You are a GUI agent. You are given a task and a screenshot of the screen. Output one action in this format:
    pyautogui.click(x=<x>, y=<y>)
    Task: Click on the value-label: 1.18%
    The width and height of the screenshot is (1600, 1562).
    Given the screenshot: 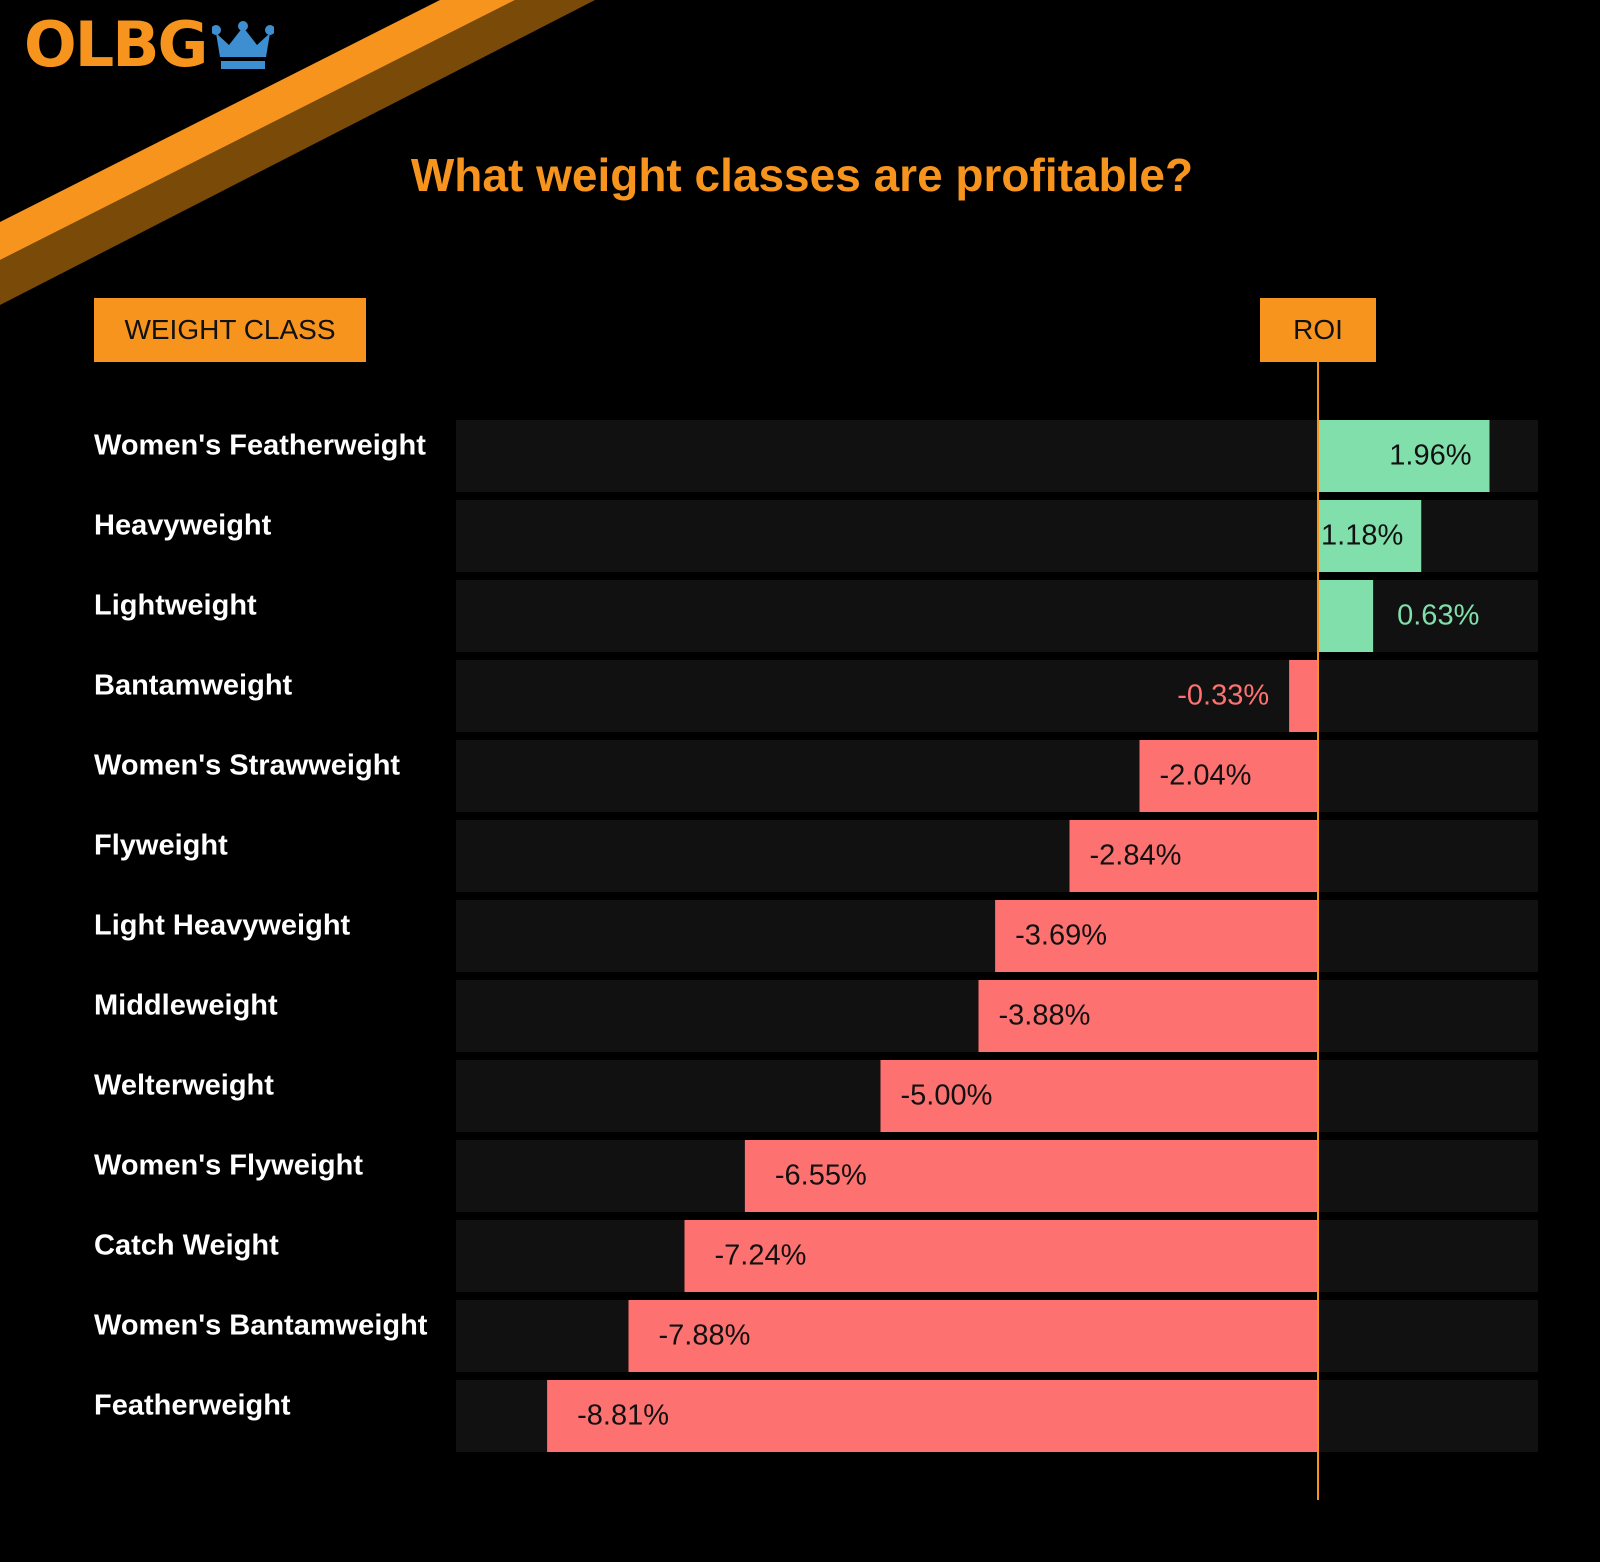 What is the action you would take?
    pyautogui.click(x=1362, y=536)
    